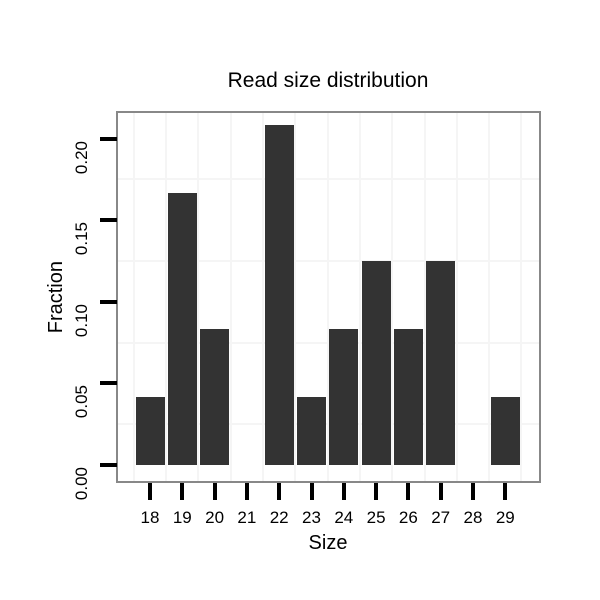  I want to click on y-tick-label: 0.10, so click(81, 320).